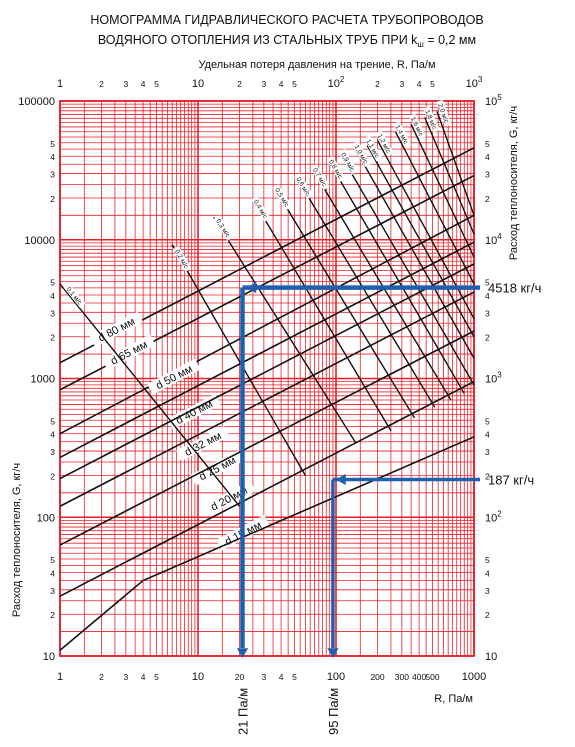 This screenshot has width=575, height=747. Describe the element at coordinates (511, 480) in the screenshot. I see `annotation-flow-label: 187 кг/ч` at that location.